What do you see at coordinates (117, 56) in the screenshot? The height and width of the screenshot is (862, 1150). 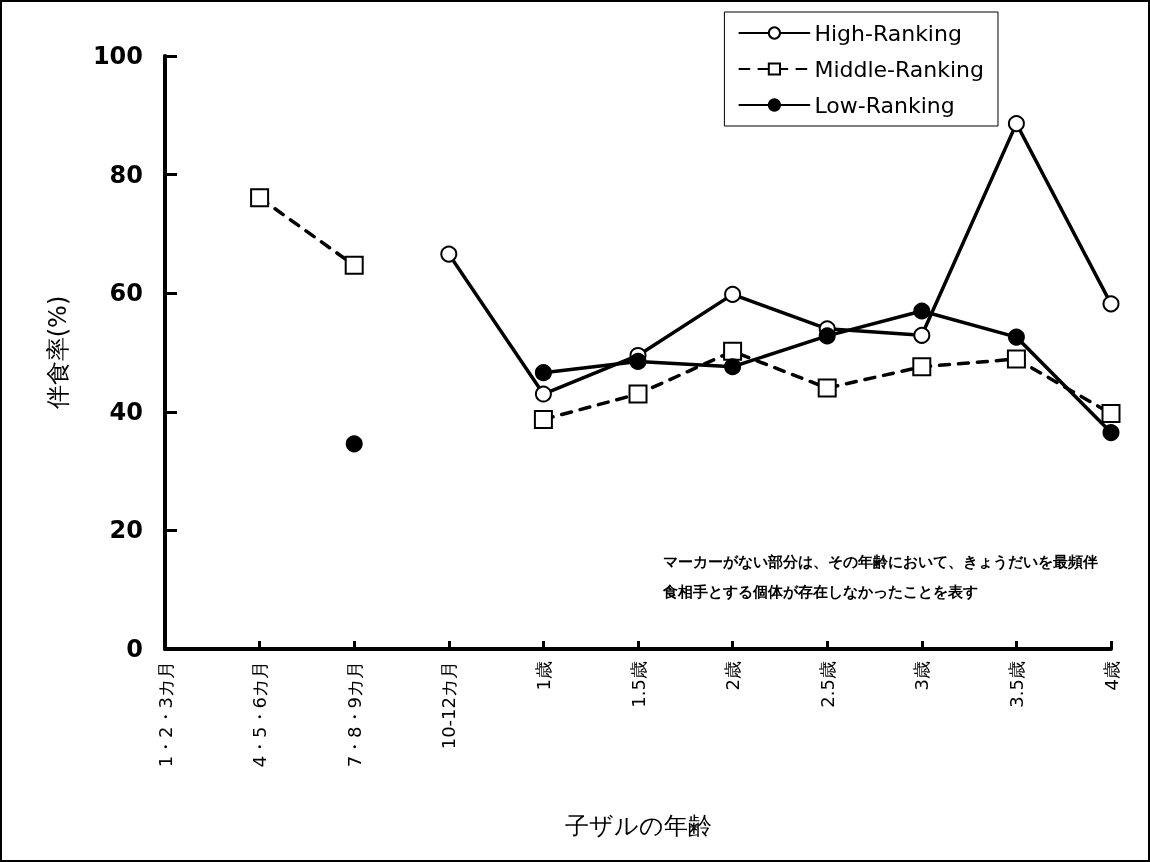 I see `y-tick-label: 100` at bounding box center [117, 56].